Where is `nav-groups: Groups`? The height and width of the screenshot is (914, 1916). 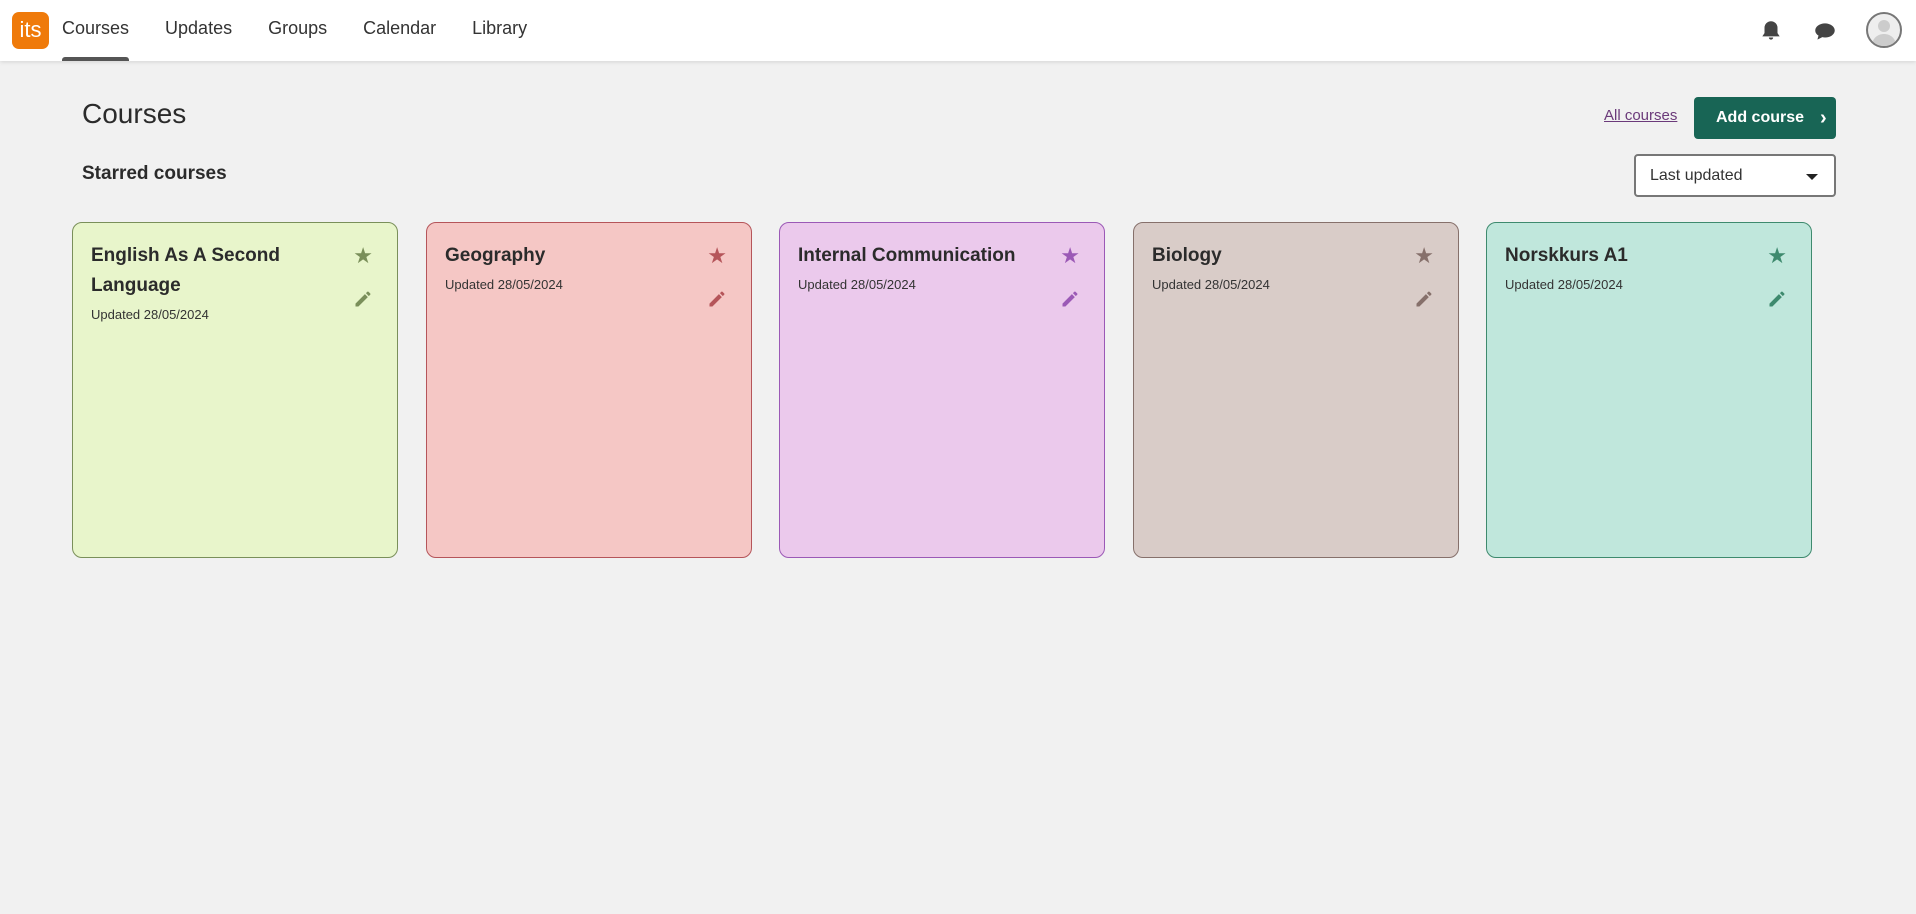
nav-groups: Groups is located at coordinates (298, 28).